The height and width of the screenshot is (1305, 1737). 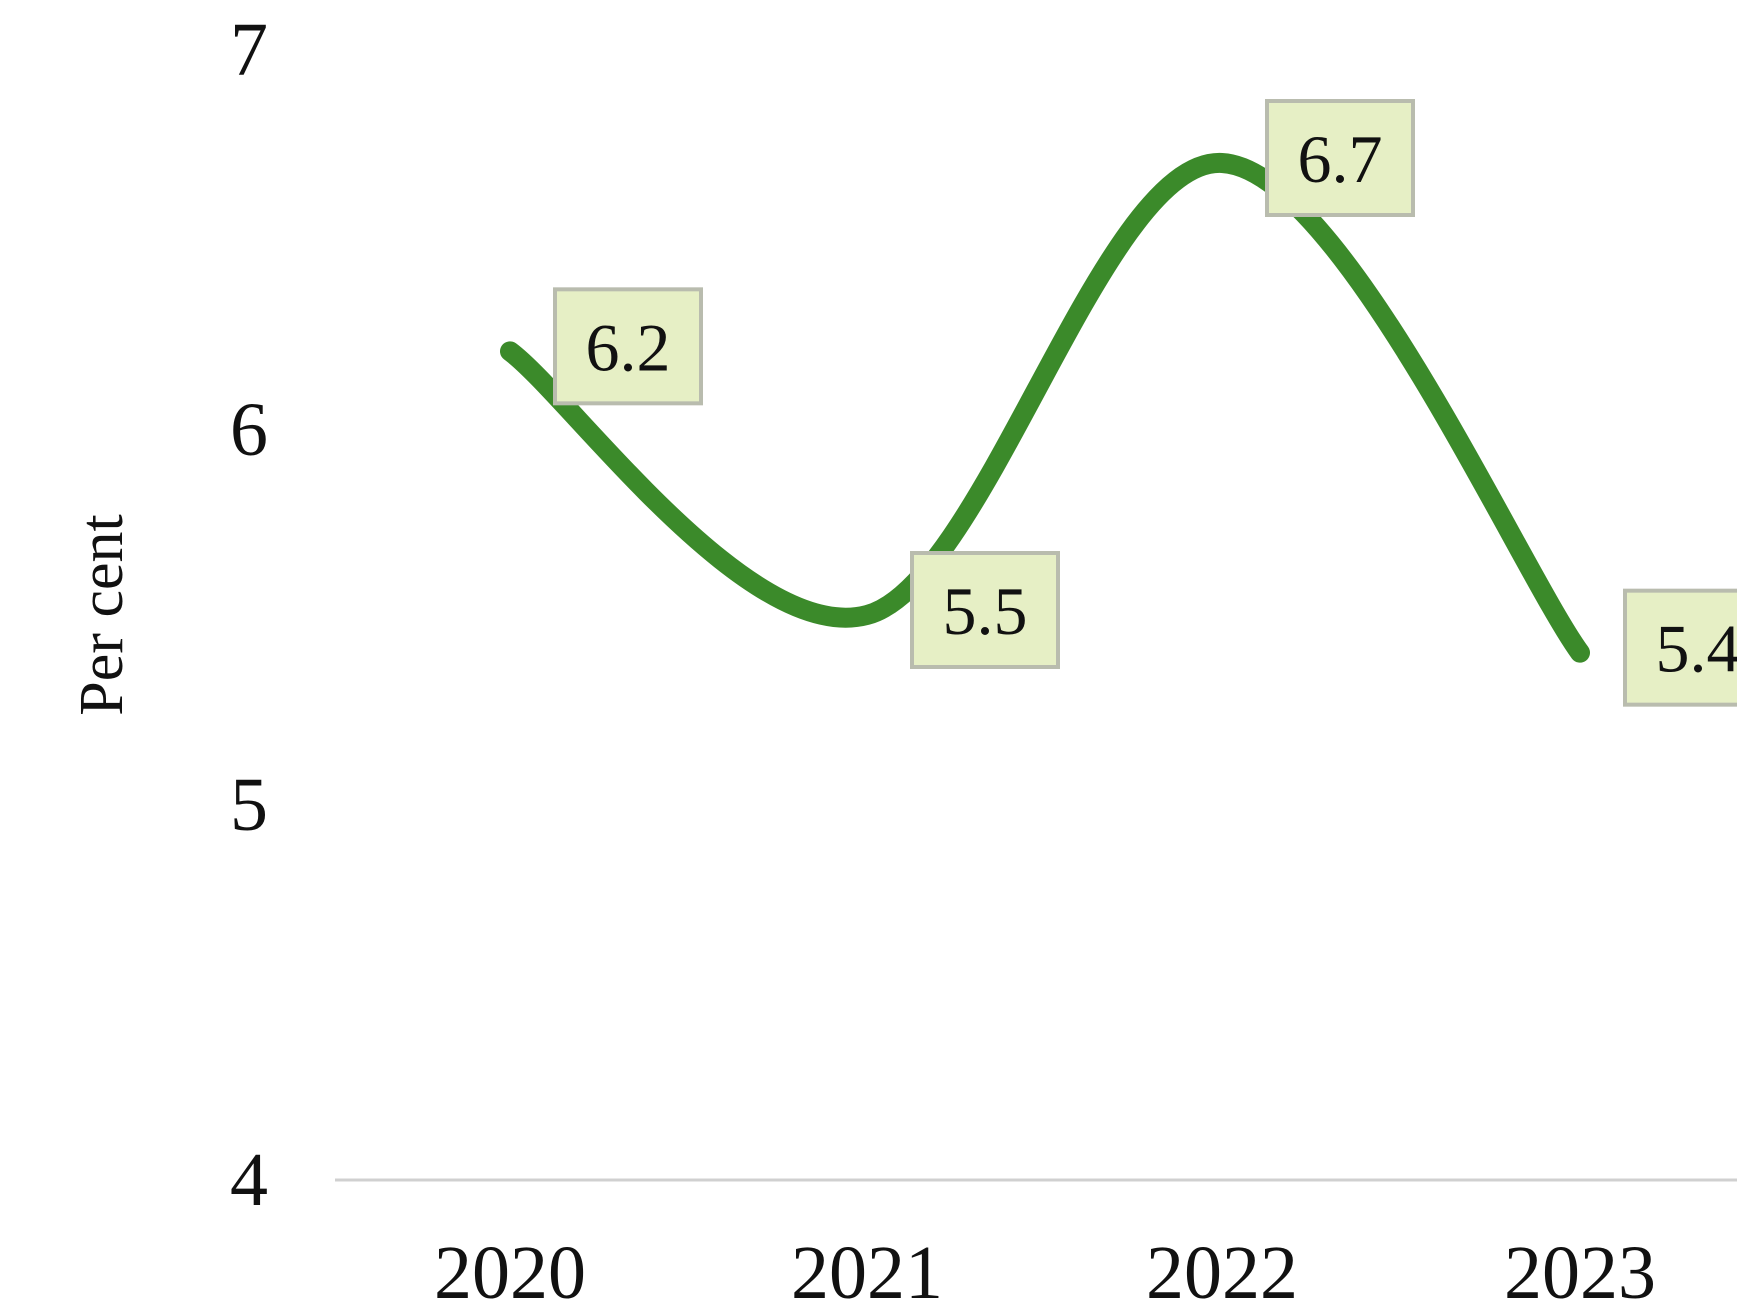 What do you see at coordinates (1580, 1268) in the screenshot?
I see `x-tick-label: 2023` at bounding box center [1580, 1268].